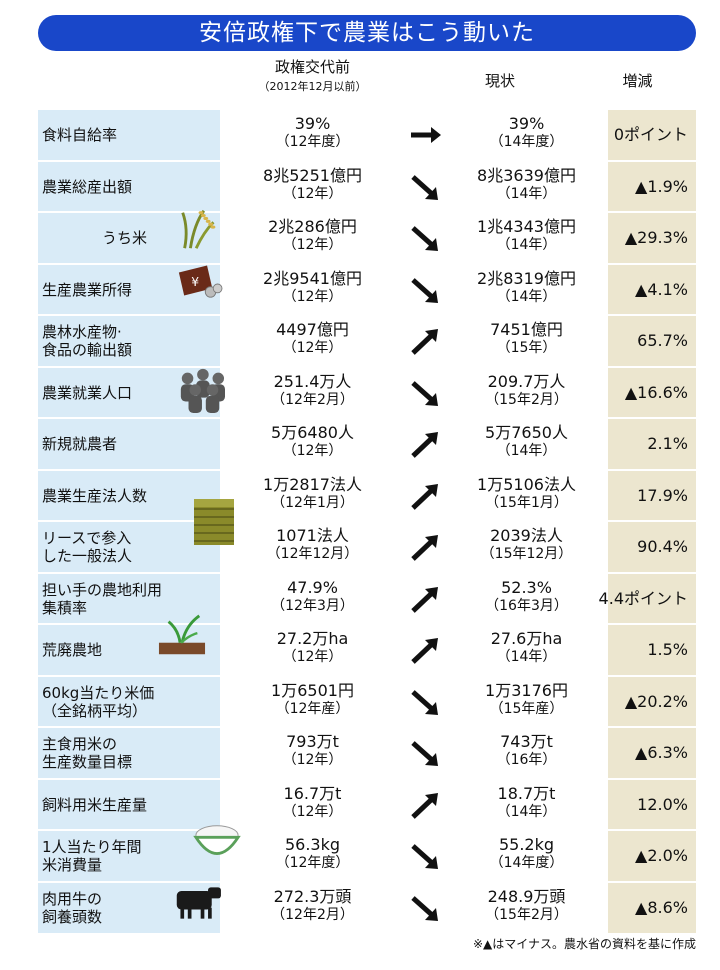  Describe the element at coordinates (312, 67) in the screenshot. I see `header-before-label: 政権交代前` at that location.